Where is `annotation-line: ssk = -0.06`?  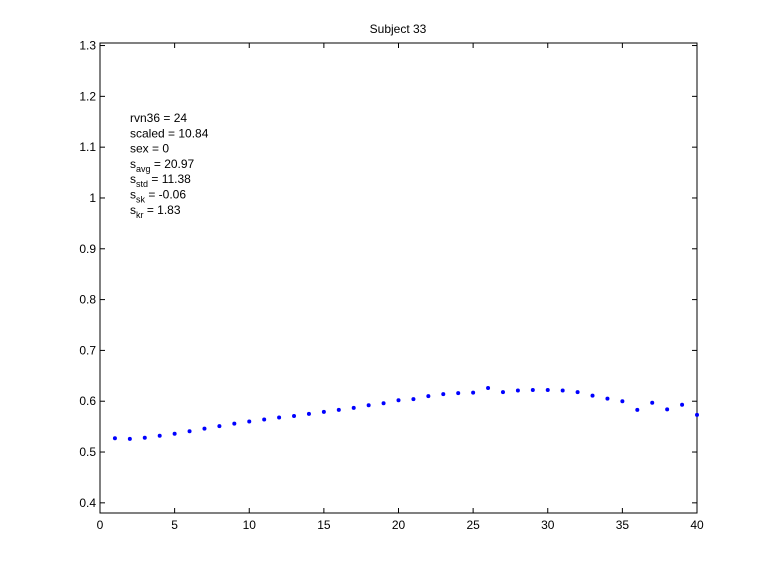 annotation-line: ssk = -0.06 is located at coordinates (158, 196).